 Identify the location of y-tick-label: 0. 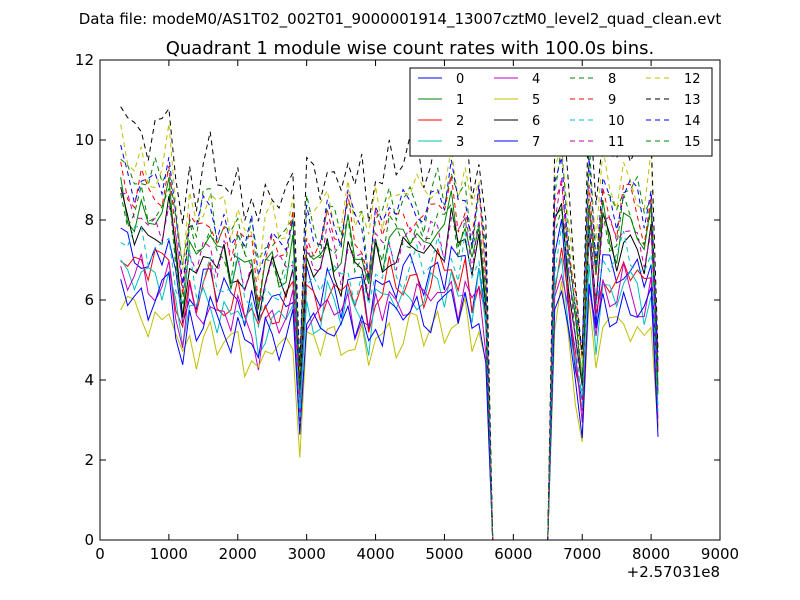
(89, 540).